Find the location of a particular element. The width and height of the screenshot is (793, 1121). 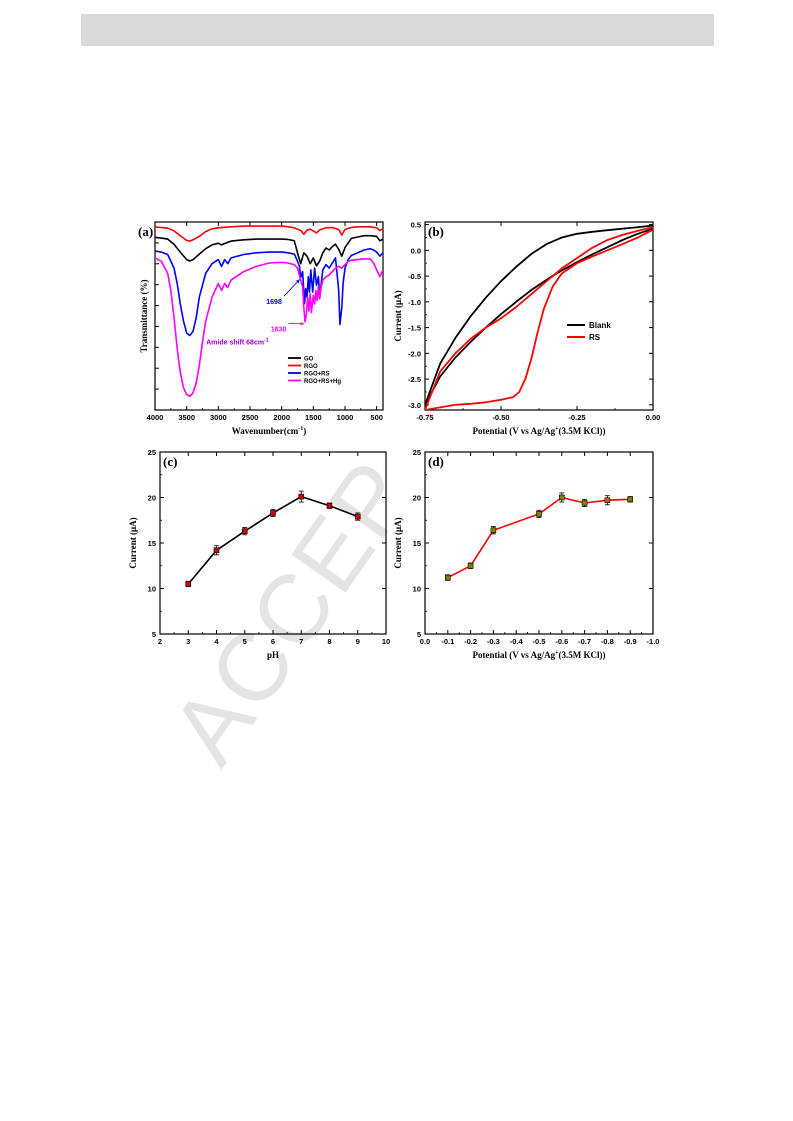

series-line-rs is located at coordinates (539, 318).